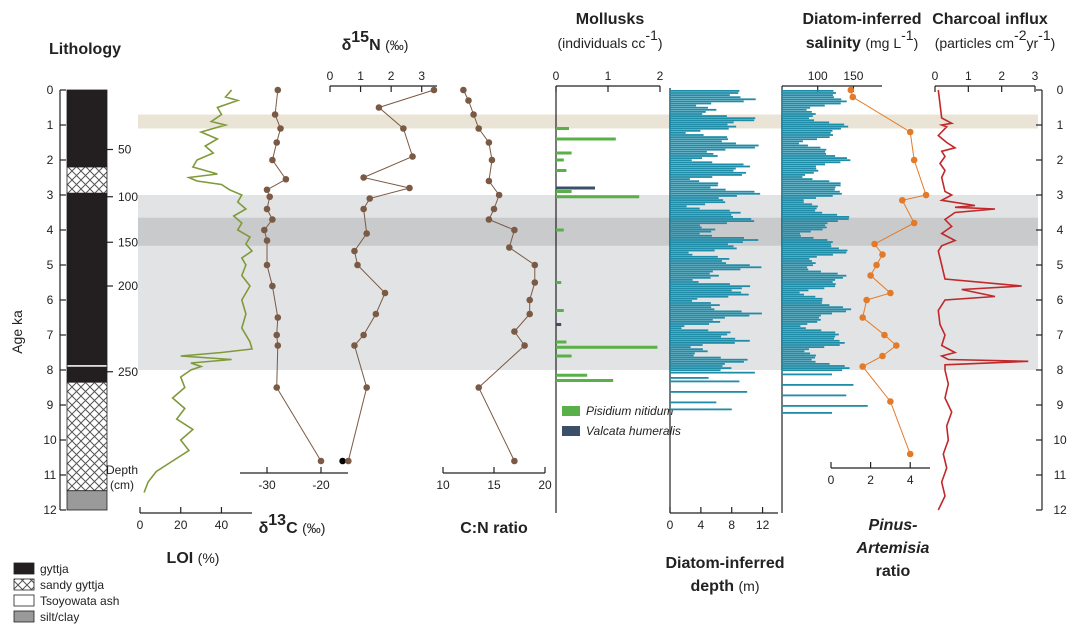 Image resolution: width=1084 pixels, height=633 pixels. I want to click on cn-tick-label: 10, so click(443, 485).